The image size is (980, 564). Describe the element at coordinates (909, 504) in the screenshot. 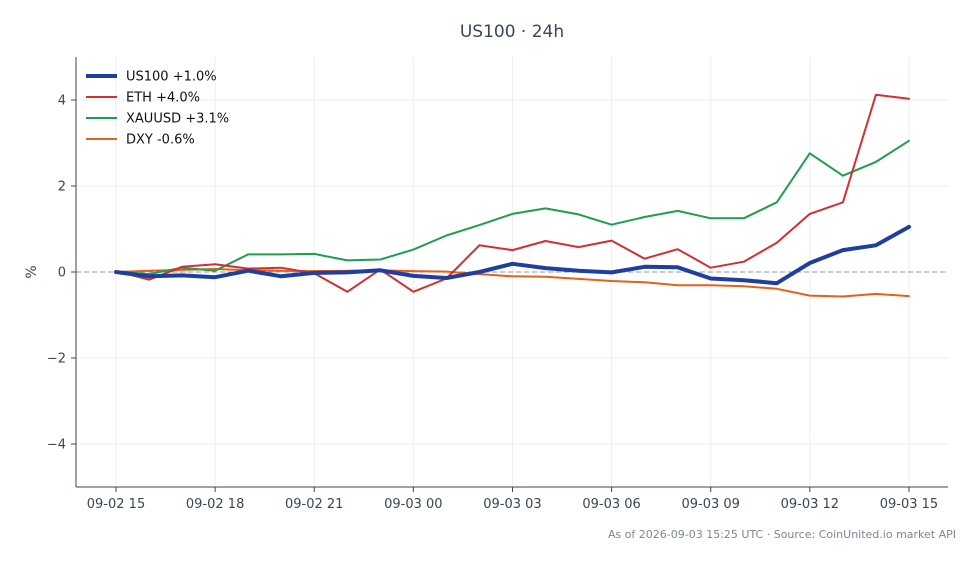

I see `x-tick-label: 09-03 15` at that location.